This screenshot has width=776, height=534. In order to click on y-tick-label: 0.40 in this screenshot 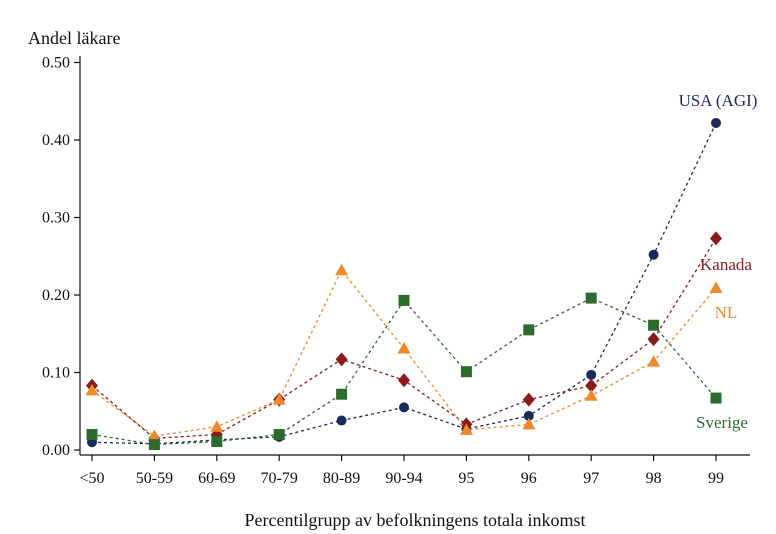, I will do `click(56, 140)`.